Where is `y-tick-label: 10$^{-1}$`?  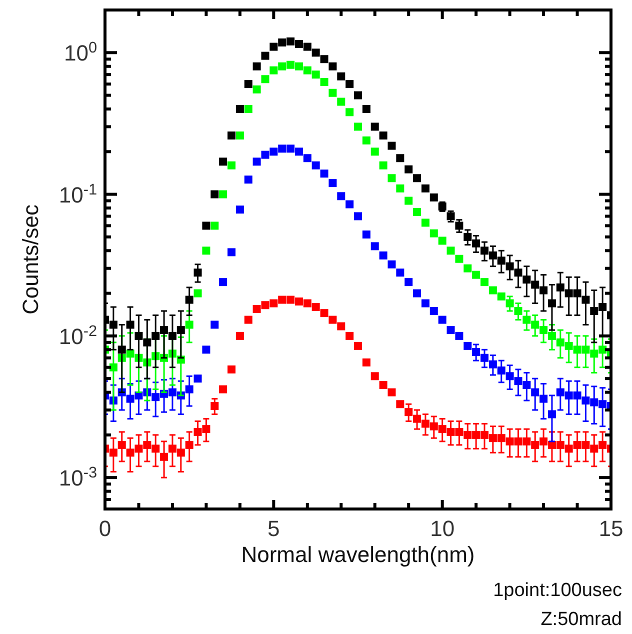 y-tick-label: 10$^{-1}$ is located at coordinates (77, 194).